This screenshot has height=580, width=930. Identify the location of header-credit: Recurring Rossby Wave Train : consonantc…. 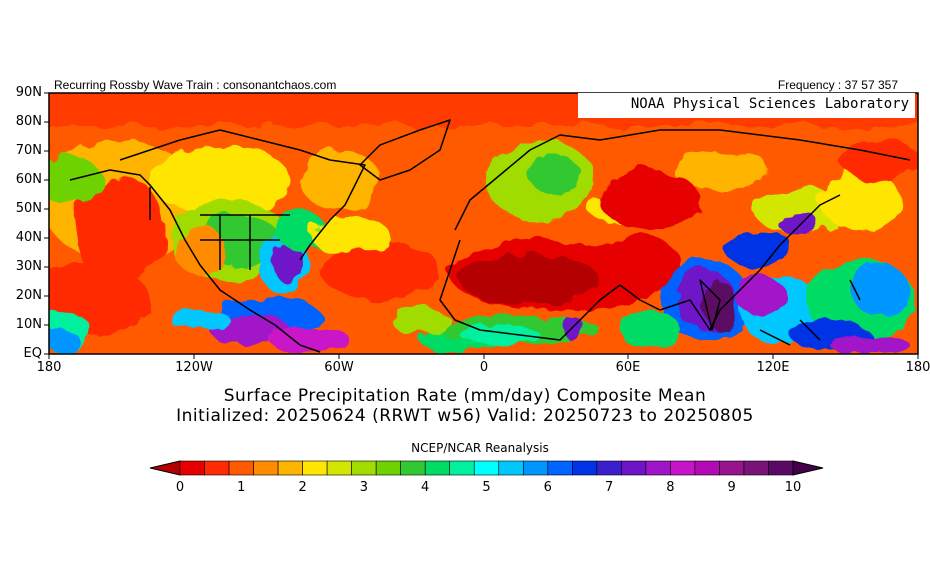
(195, 85).